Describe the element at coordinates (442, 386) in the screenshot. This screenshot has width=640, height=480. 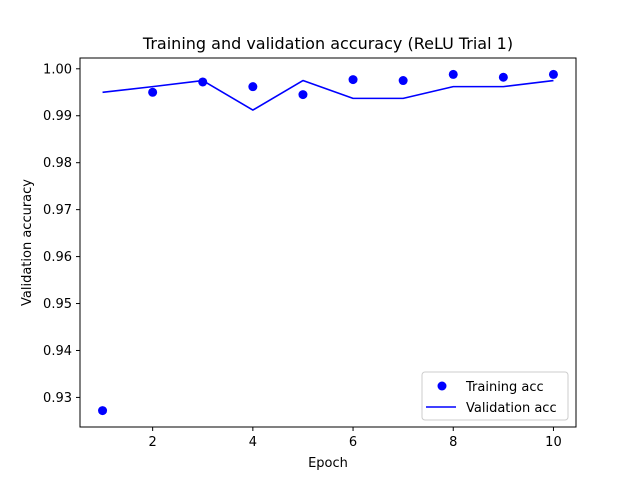
I see `legend-training-marker` at that location.